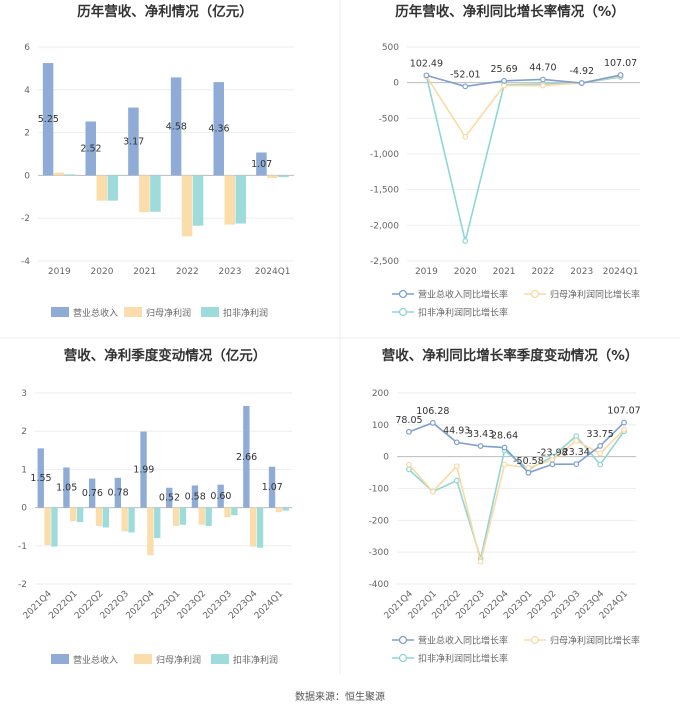 This screenshot has width=680, height=712. I want to click on data-label: 1.05, so click(66, 488).